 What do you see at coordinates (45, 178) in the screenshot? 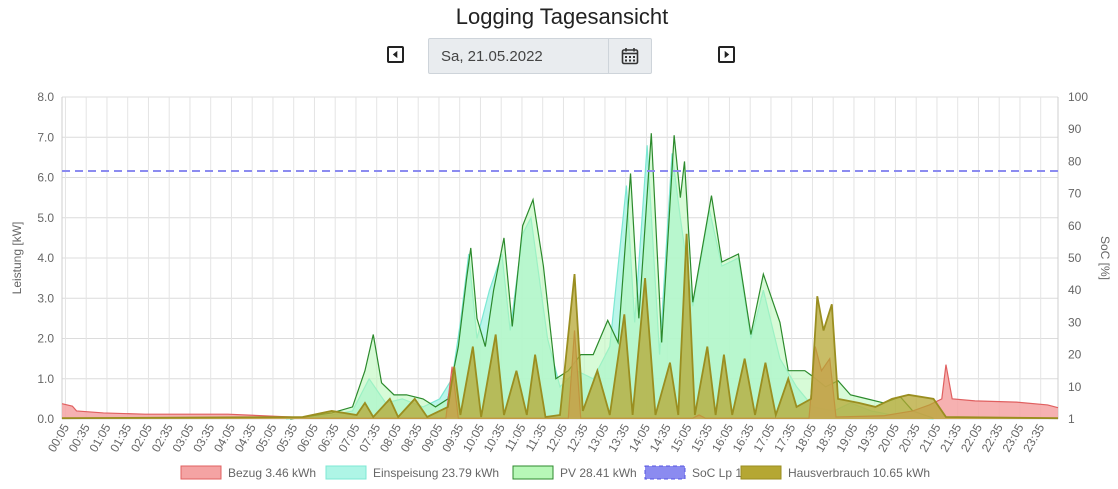
I see `y-tick-label: 6.0` at bounding box center [45, 178].